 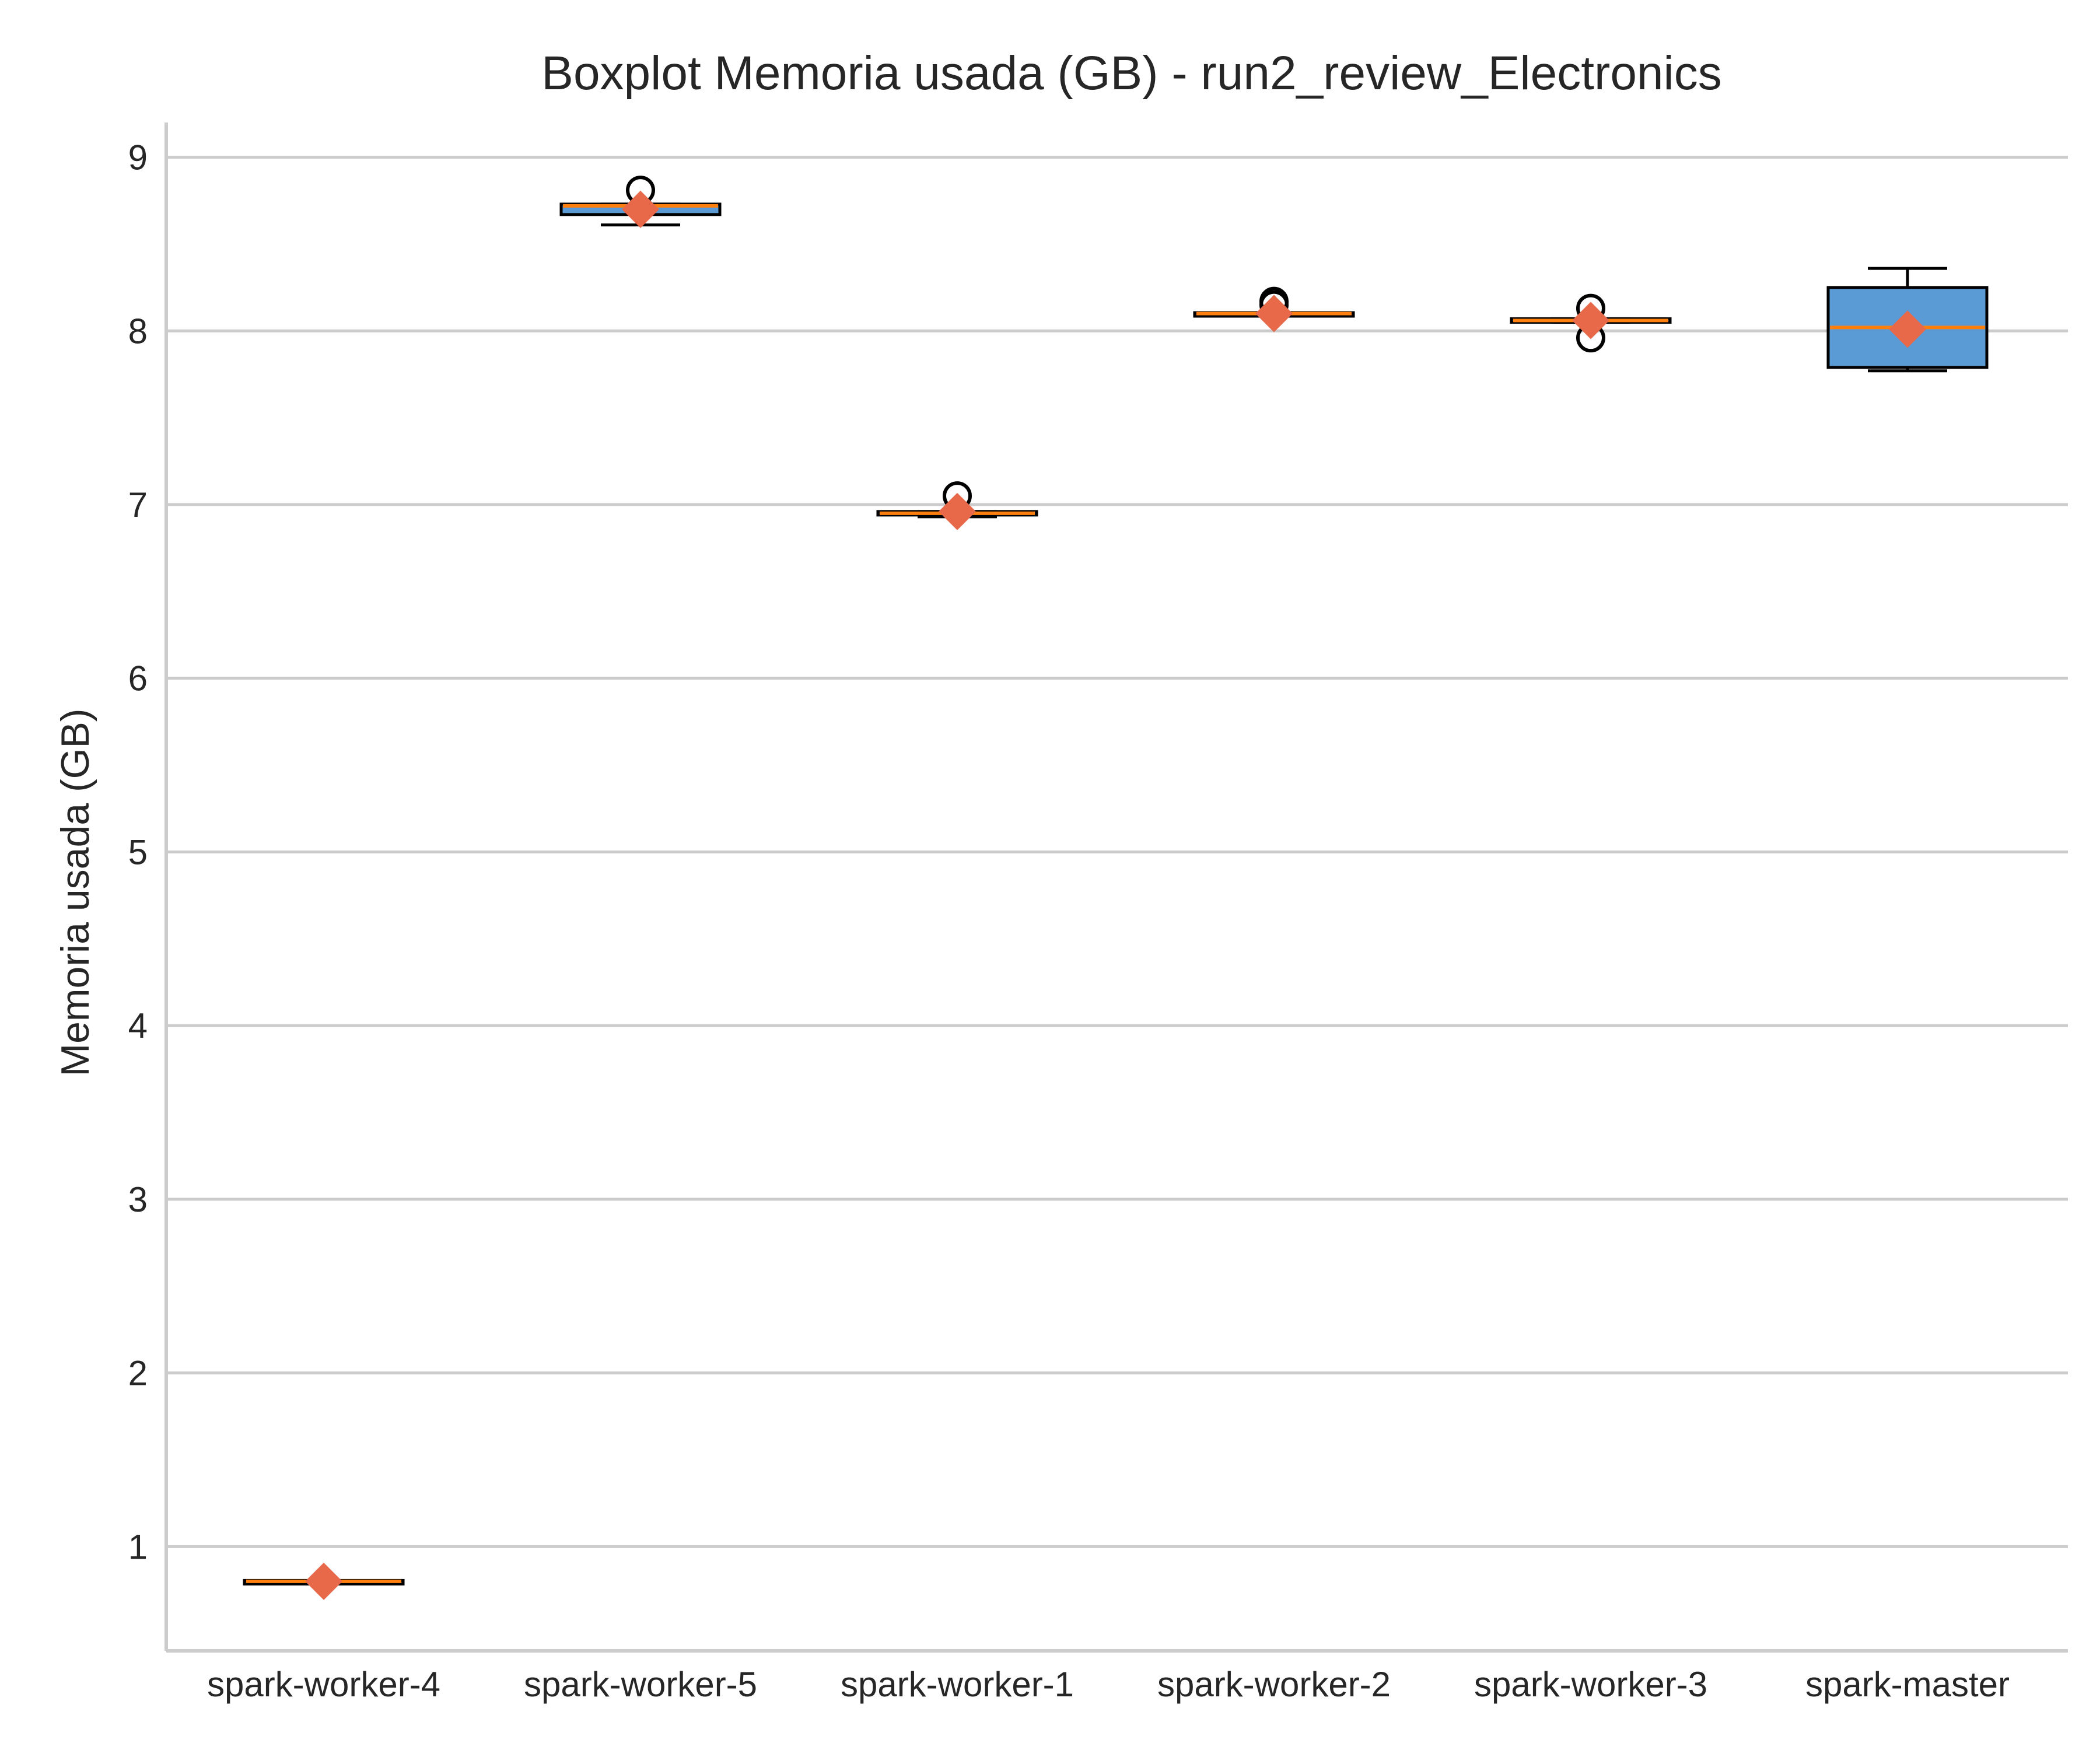 What do you see at coordinates (138, 157) in the screenshot?
I see `y-tick-label-9: 9` at bounding box center [138, 157].